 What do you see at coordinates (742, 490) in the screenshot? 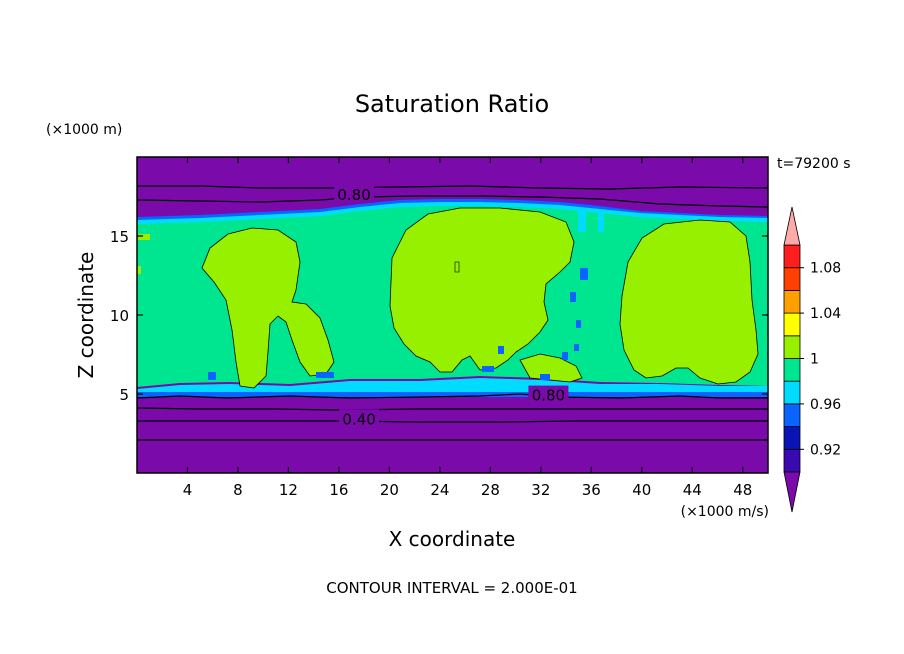
I see `x-tick-label: 48` at bounding box center [742, 490].